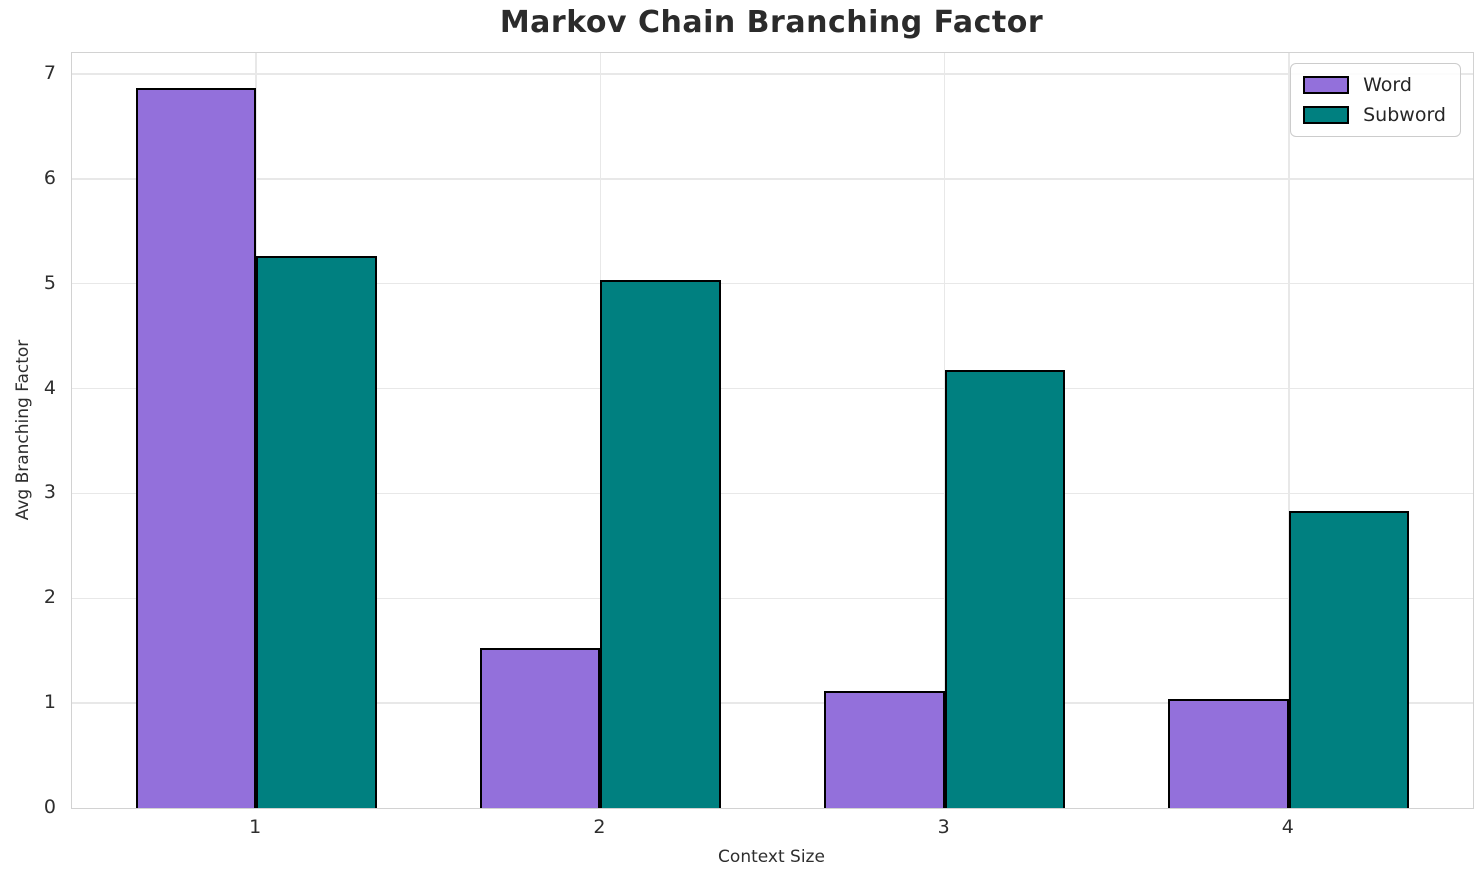 The width and height of the screenshot is (1484, 885). Describe the element at coordinates (943, 827) in the screenshot. I see `x-tick-label-3: 3` at that location.